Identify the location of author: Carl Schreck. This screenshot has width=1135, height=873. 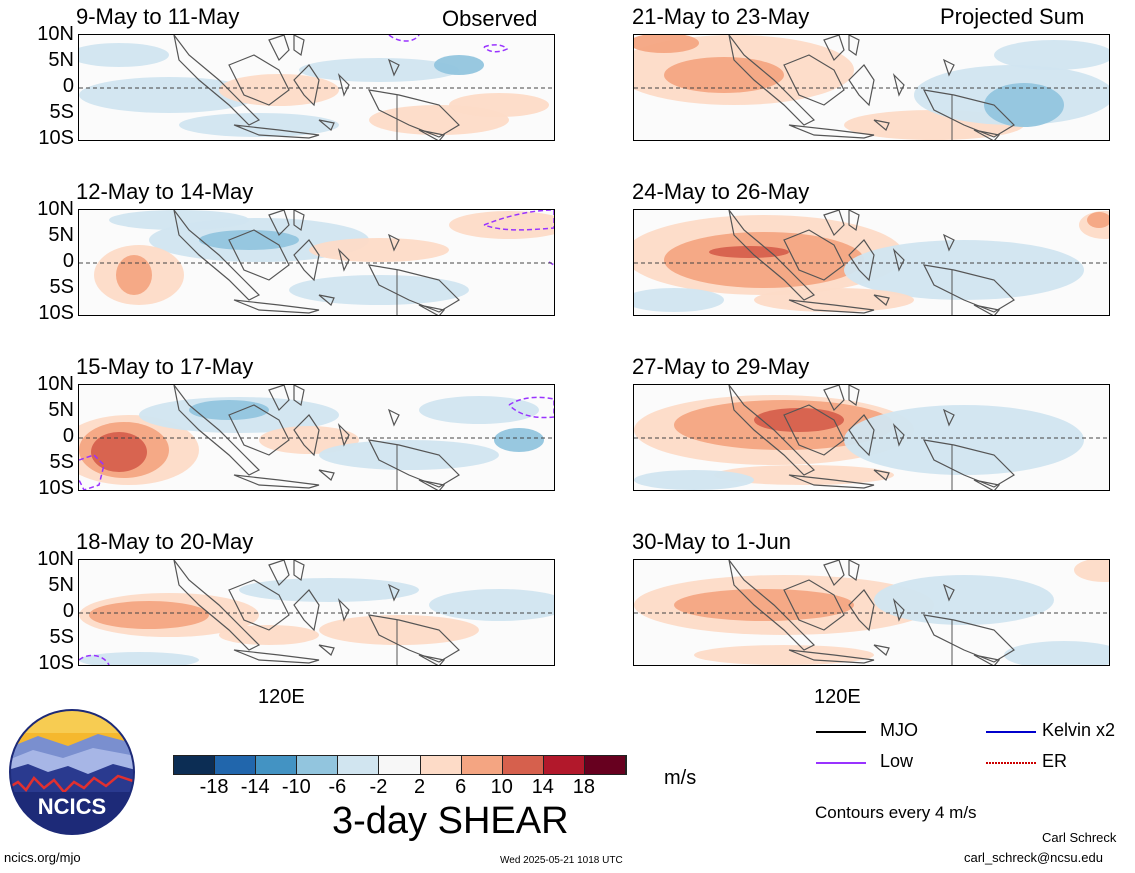
(1079, 837).